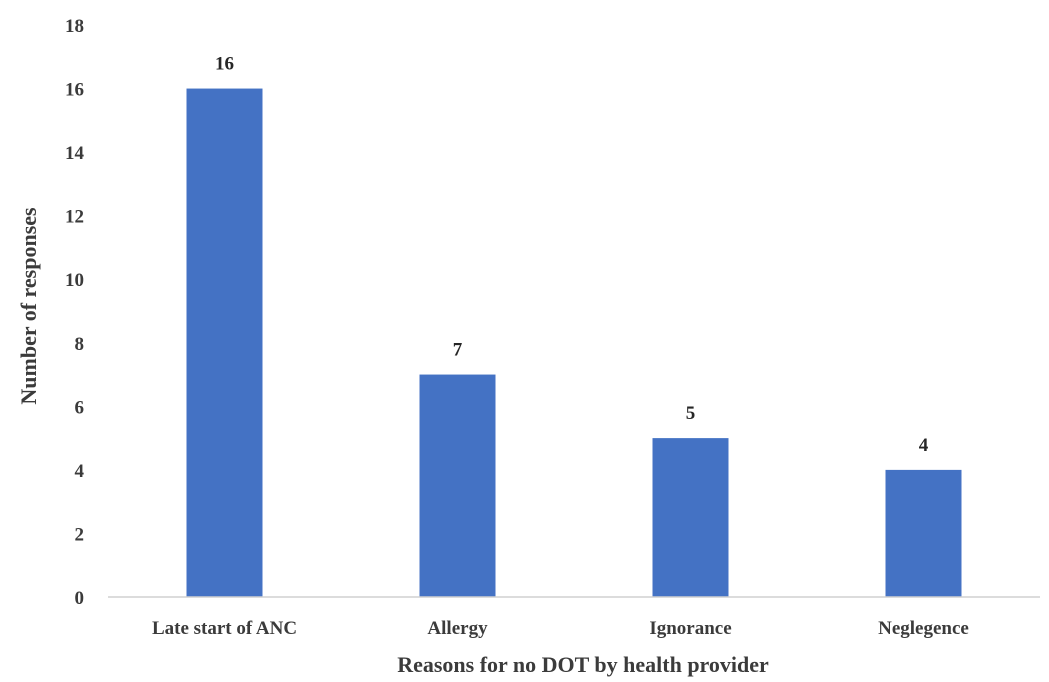 The width and height of the screenshot is (1049, 682). What do you see at coordinates (80, 534) in the screenshot?
I see `y-tick-label: 2` at bounding box center [80, 534].